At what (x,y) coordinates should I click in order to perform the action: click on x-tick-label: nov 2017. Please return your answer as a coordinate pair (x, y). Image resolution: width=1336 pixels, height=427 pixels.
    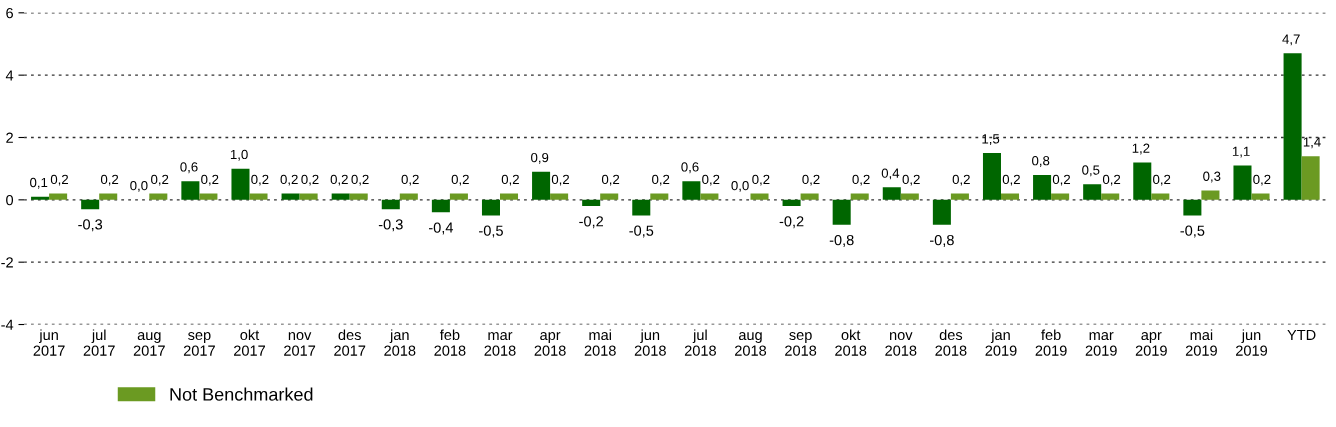
    Looking at the image, I should click on (300, 344).